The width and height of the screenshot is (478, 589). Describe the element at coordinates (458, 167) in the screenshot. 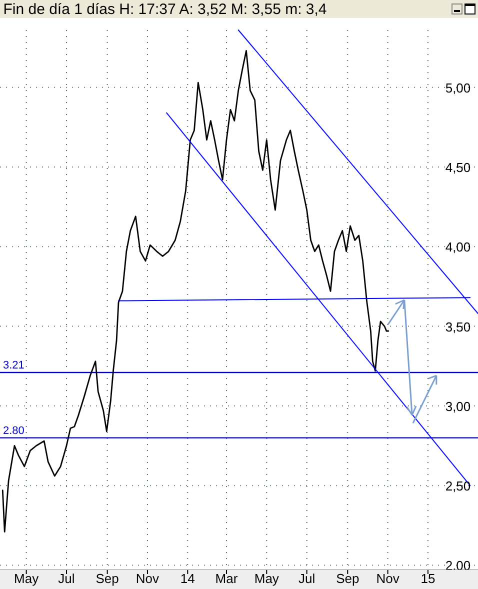

I see `y-tick-label: 4,50` at that location.